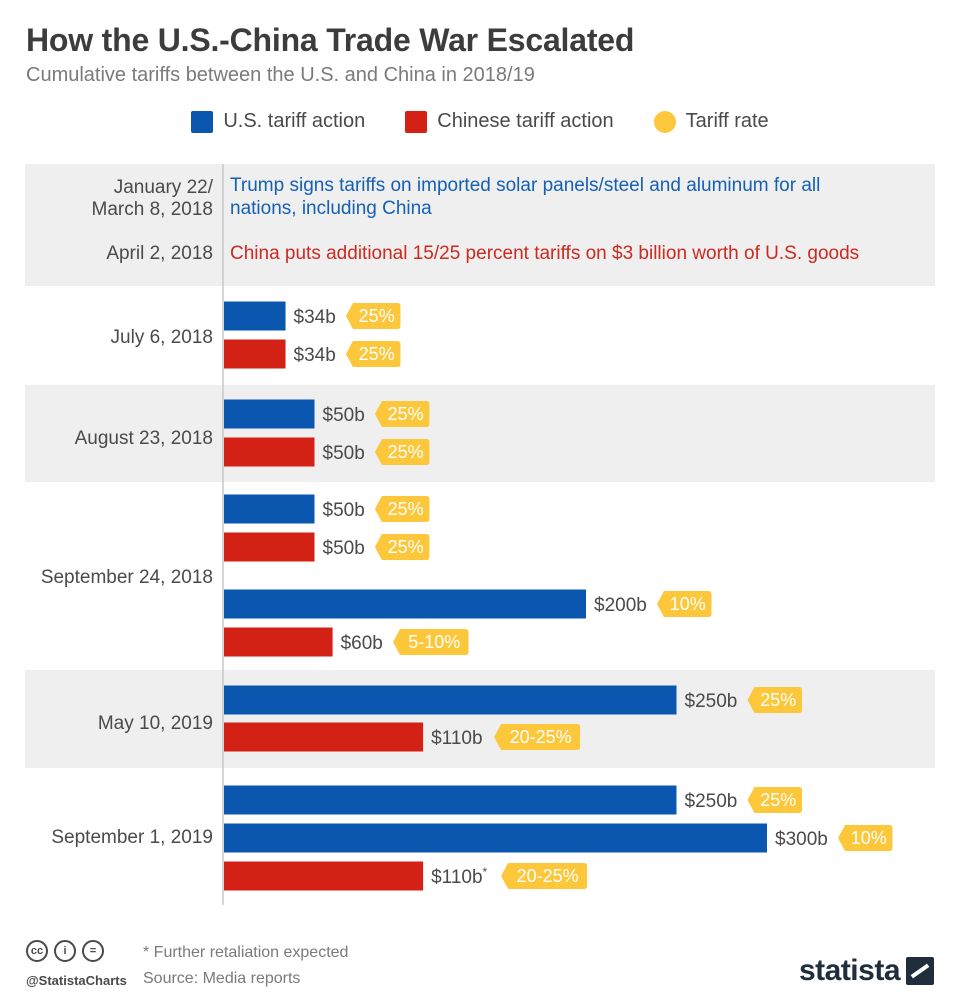  What do you see at coordinates (525, 121) in the screenshot?
I see `legend-label-china: Chinese tariff action` at bounding box center [525, 121].